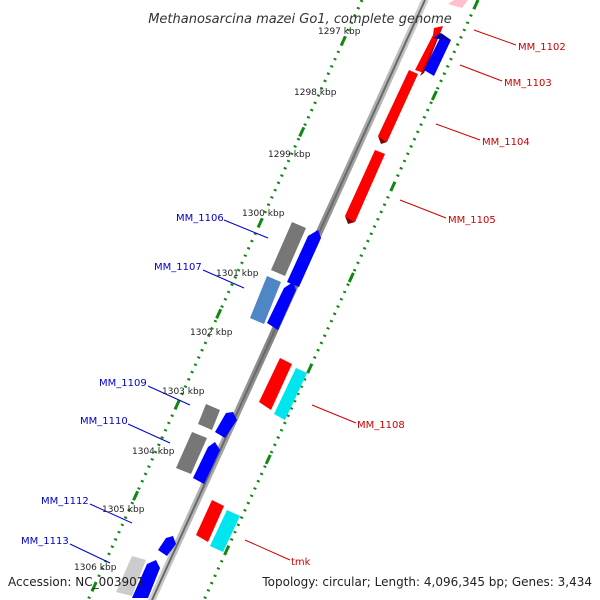 The image size is (600, 600). What do you see at coordinates (178, 267) in the screenshot?
I see `gene-label-mm-1107: MM_1107` at bounding box center [178, 267].